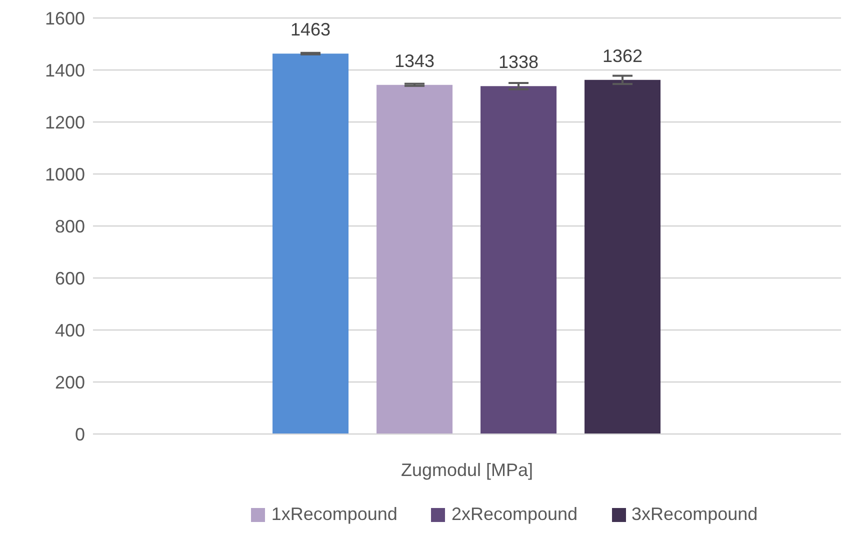 Image resolution: width=859 pixels, height=543 pixels. I want to click on y-tick-label: 800, so click(69, 226).